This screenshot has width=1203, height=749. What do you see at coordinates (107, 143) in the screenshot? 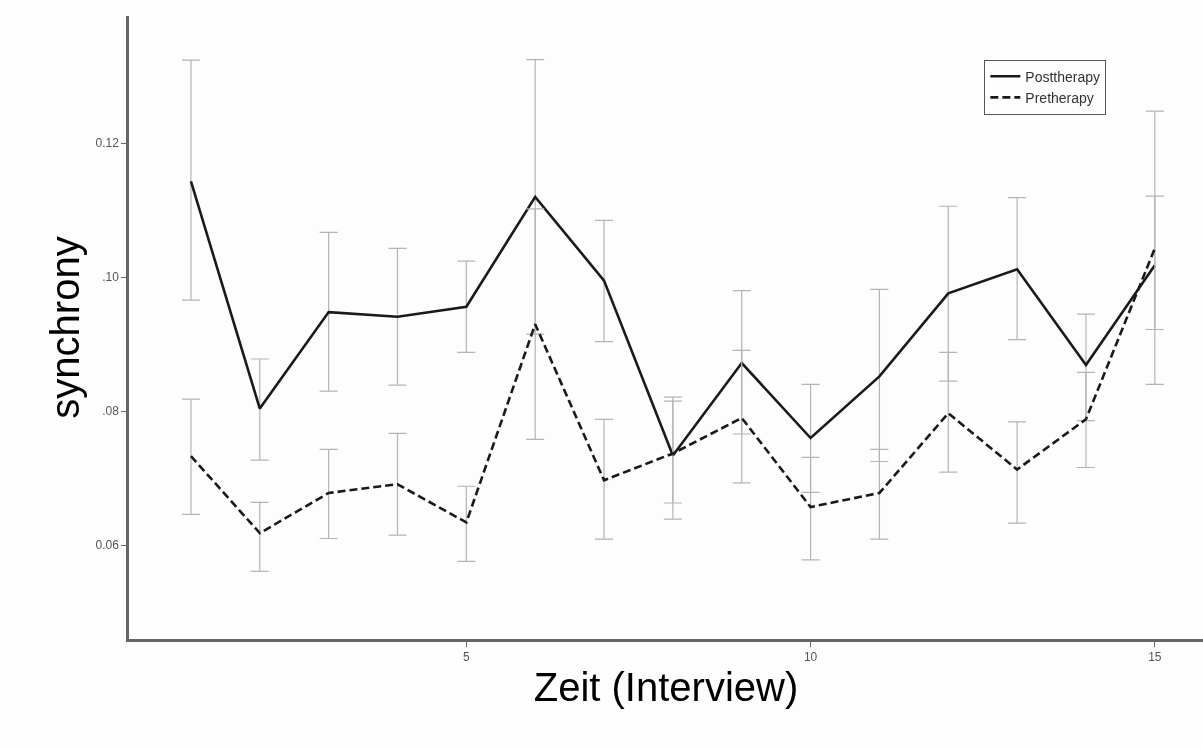
I see `y-tick-label: 0.12` at bounding box center [107, 143].